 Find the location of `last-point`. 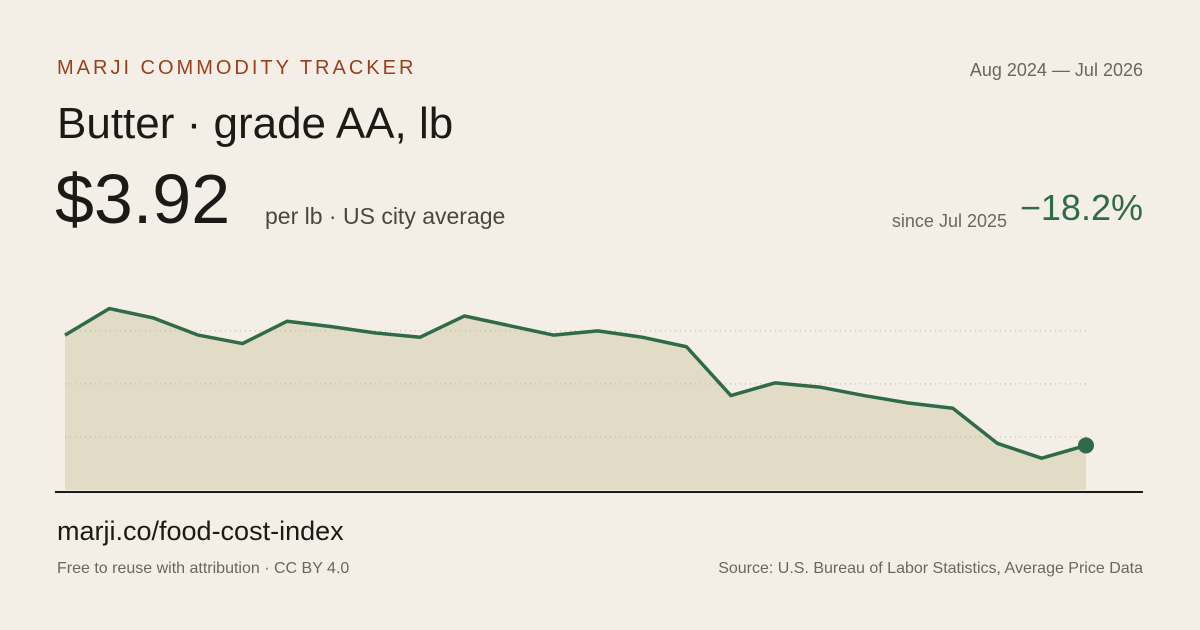

last-point is located at coordinates (1086, 445).